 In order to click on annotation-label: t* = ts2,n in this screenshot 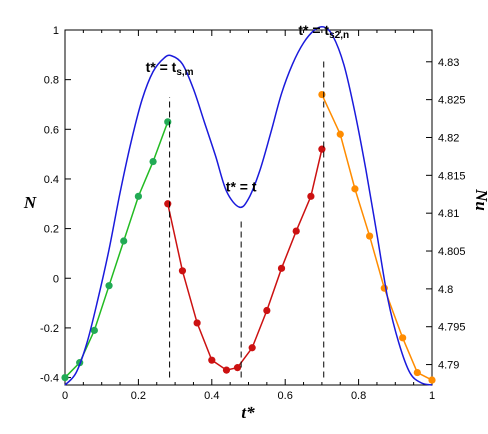, I will do `click(323, 31)`.